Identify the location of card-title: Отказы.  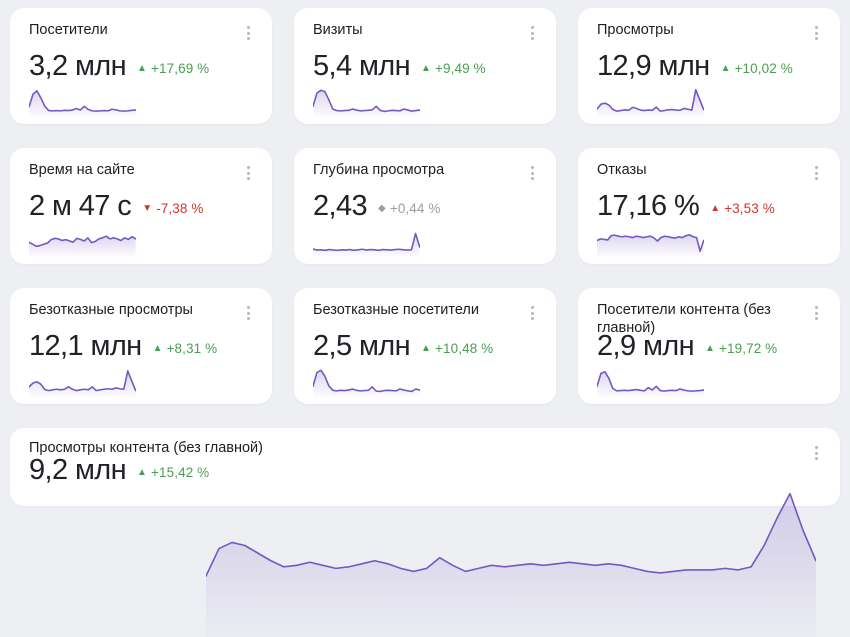
(622, 170).